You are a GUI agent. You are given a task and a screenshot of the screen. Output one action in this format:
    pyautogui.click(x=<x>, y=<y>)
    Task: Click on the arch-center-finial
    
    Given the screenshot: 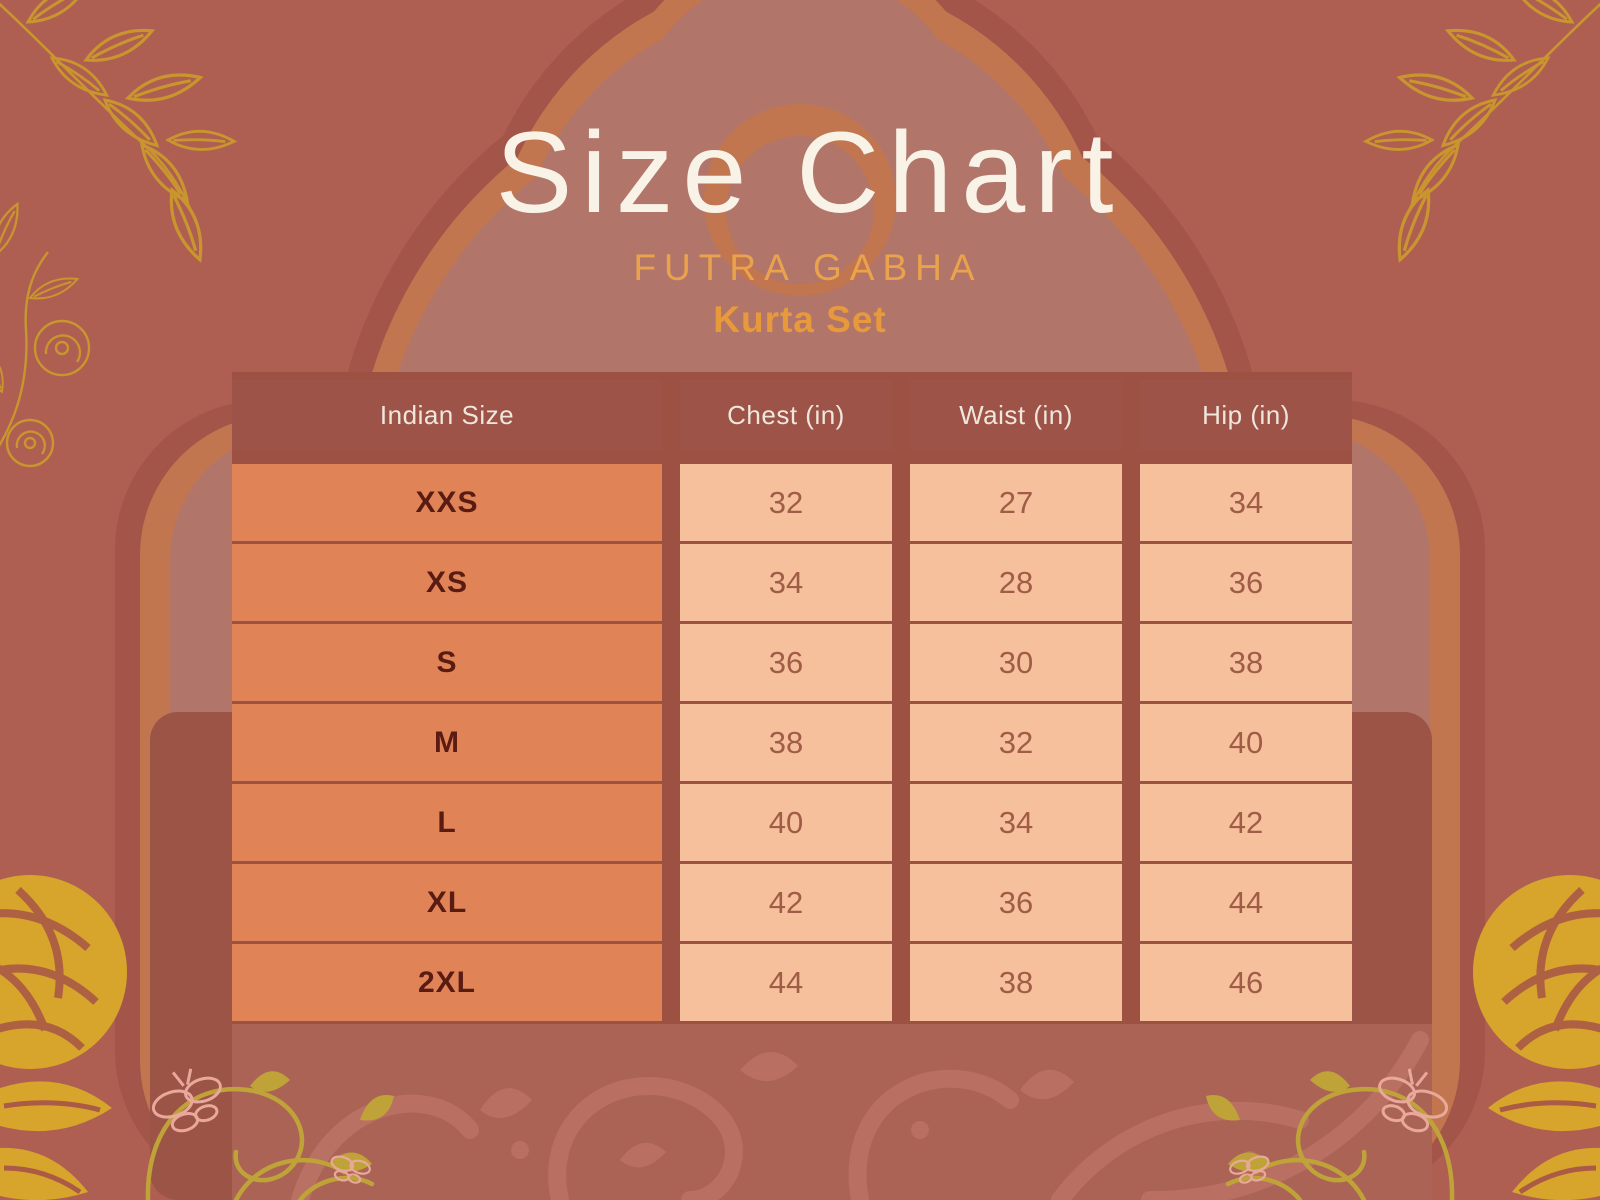 What is the action you would take?
    pyautogui.click(x=800, y=200)
    